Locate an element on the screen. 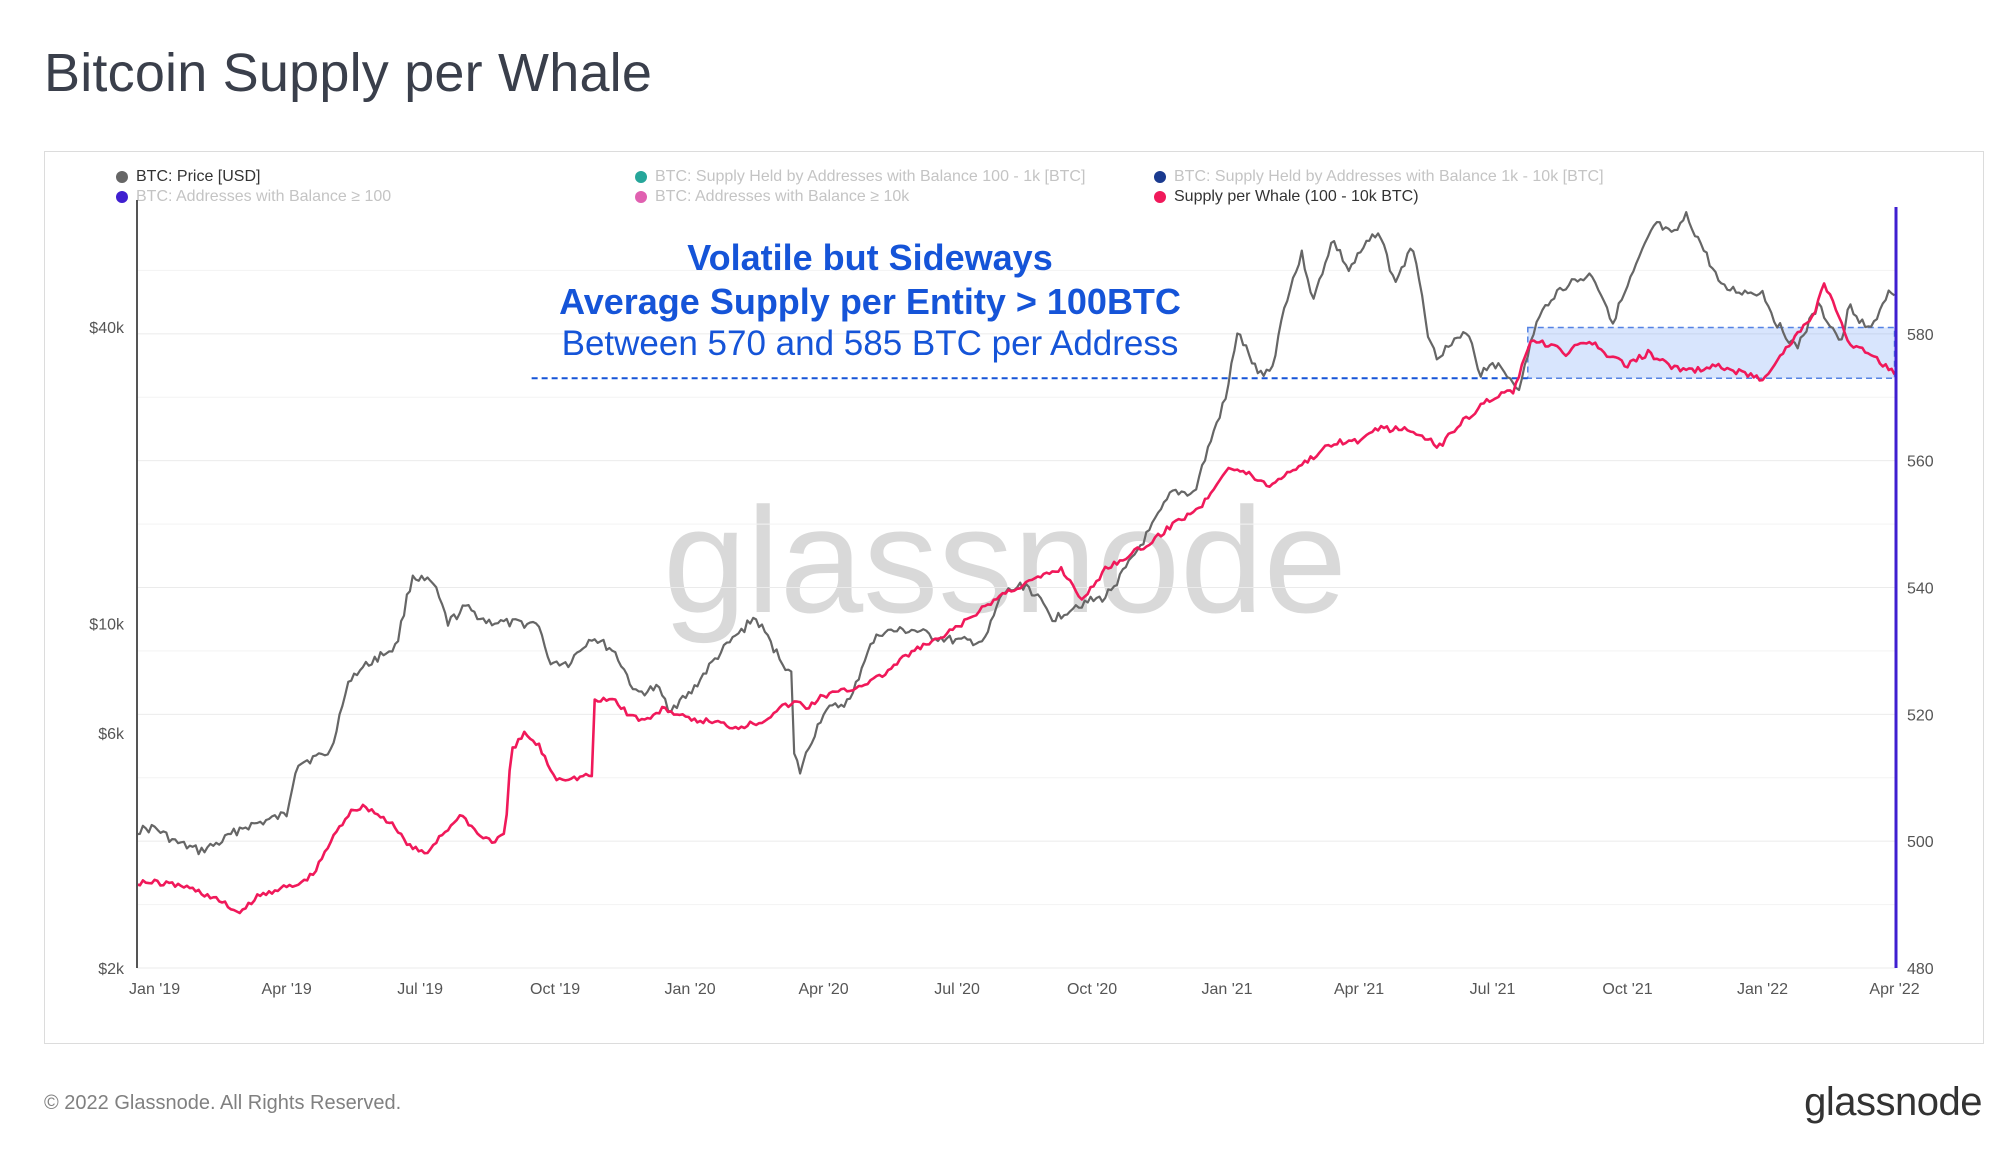 The image size is (2000, 1152). left-tick-label: $2k is located at coordinates (111, 969).